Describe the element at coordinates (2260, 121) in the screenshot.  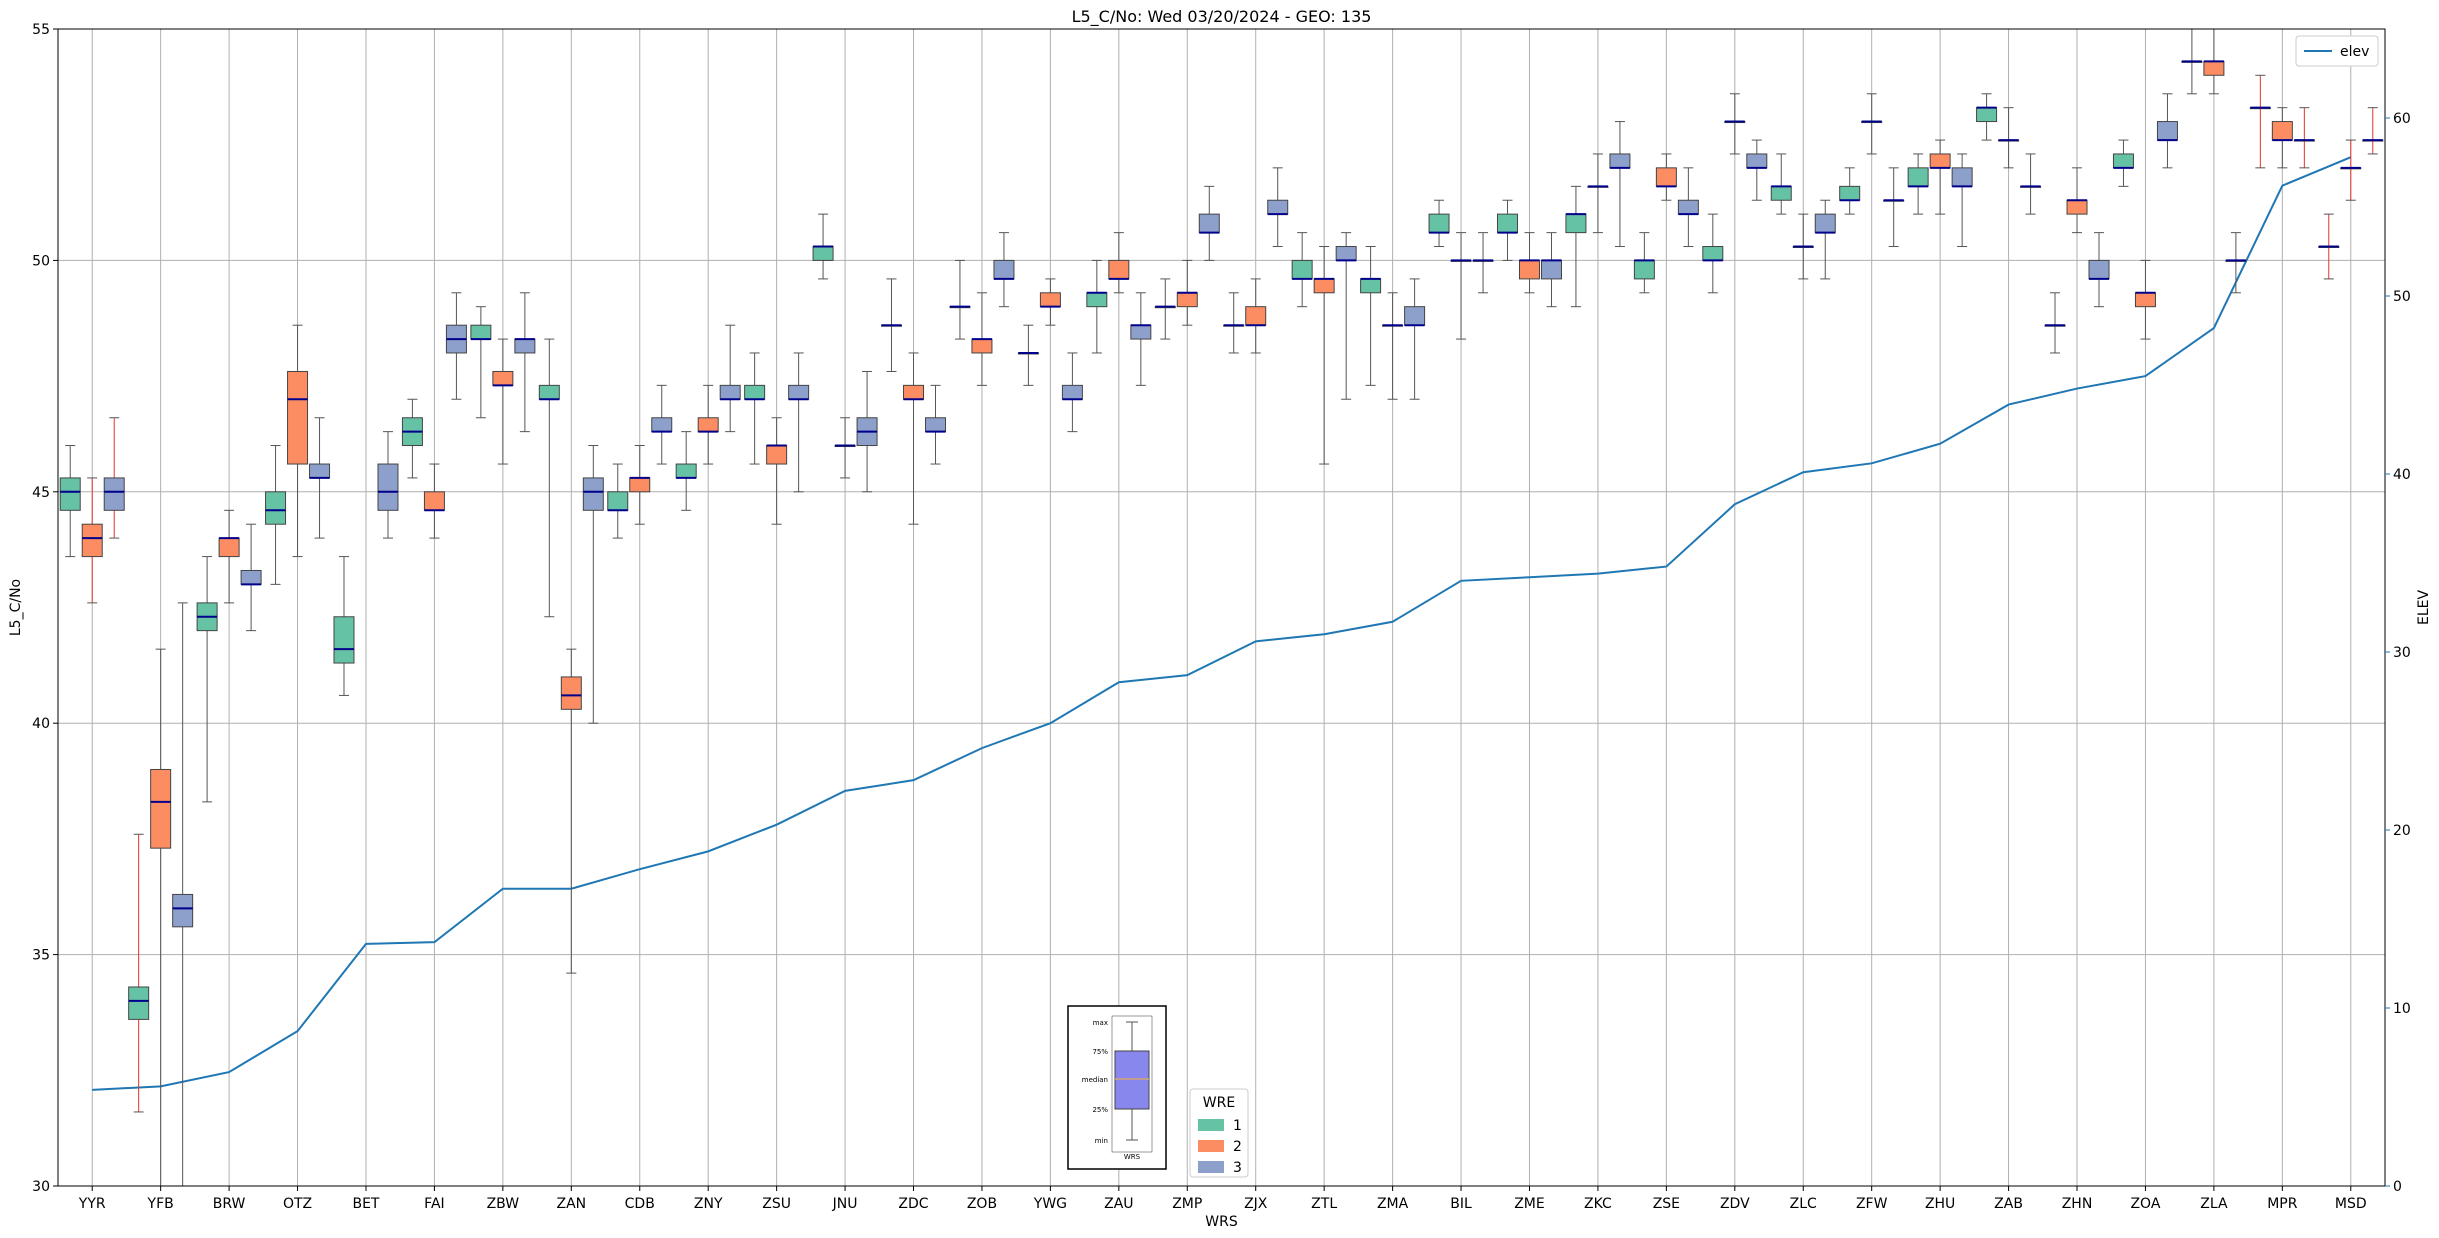
I see `box-mpr-wre1` at that location.